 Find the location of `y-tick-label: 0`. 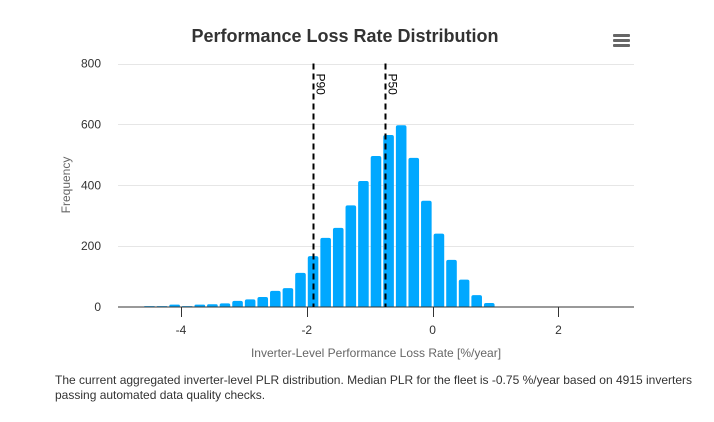

y-tick-label: 0 is located at coordinates (97, 307).